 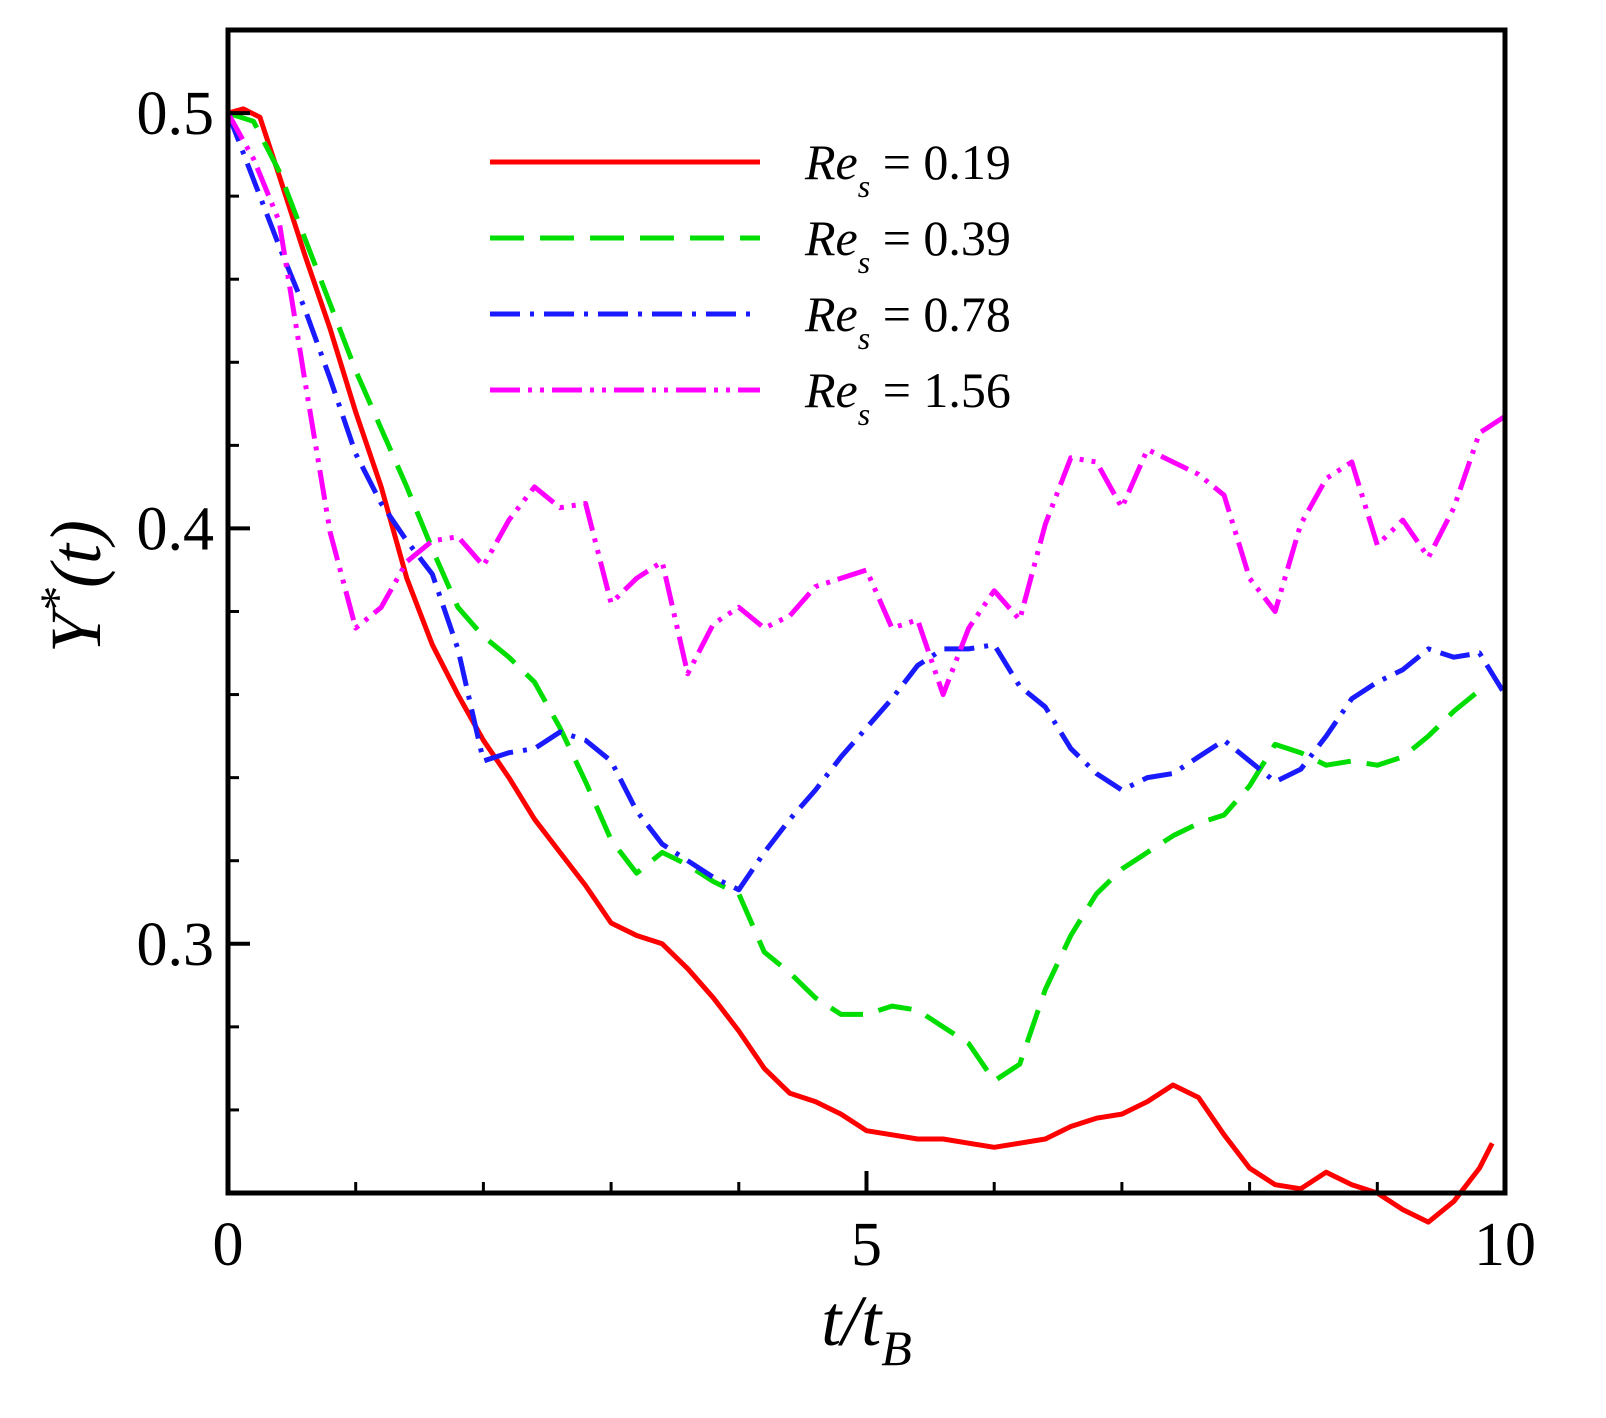 I want to click on y-tick-label: 0.4, so click(x=176, y=529).